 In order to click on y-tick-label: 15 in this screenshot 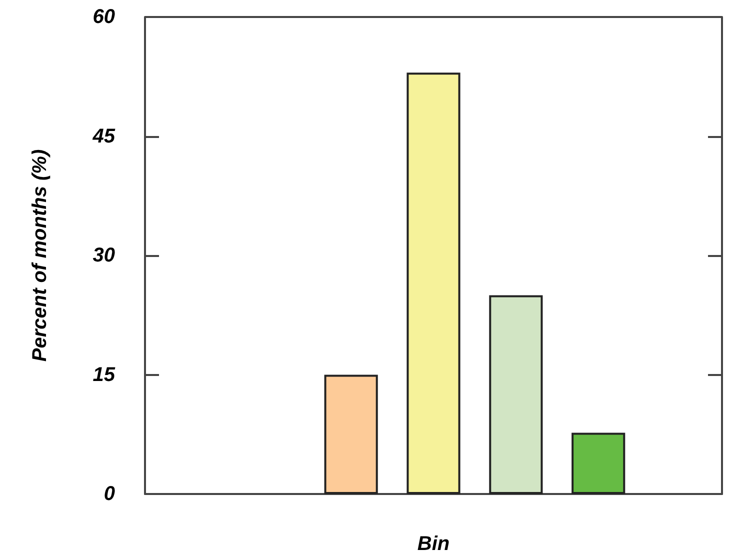, I will do `click(104, 375)`.